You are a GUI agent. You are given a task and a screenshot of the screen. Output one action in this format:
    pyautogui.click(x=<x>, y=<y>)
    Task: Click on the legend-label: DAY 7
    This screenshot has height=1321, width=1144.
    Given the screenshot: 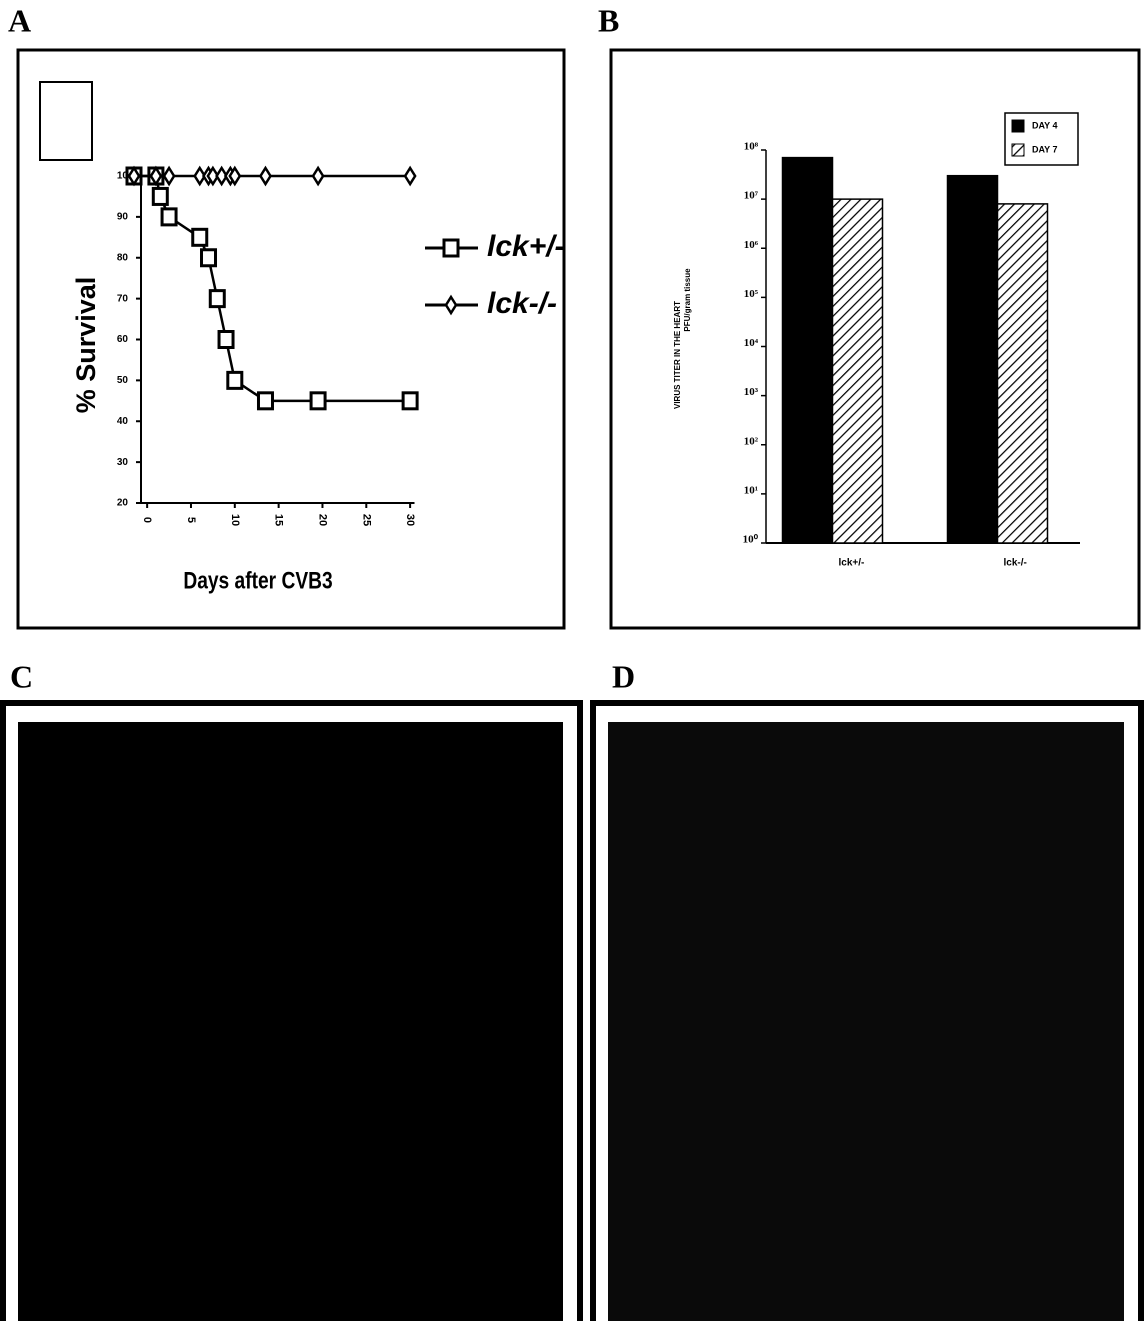 What is the action you would take?
    pyautogui.click(x=1045, y=149)
    